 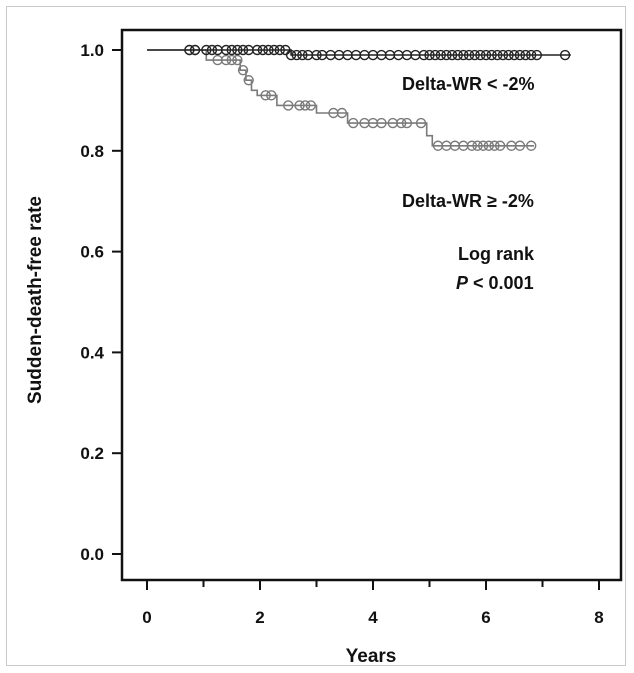 What do you see at coordinates (371, 656) in the screenshot?
I see `x-axis-label: Years` at bounding box center [371, 656].